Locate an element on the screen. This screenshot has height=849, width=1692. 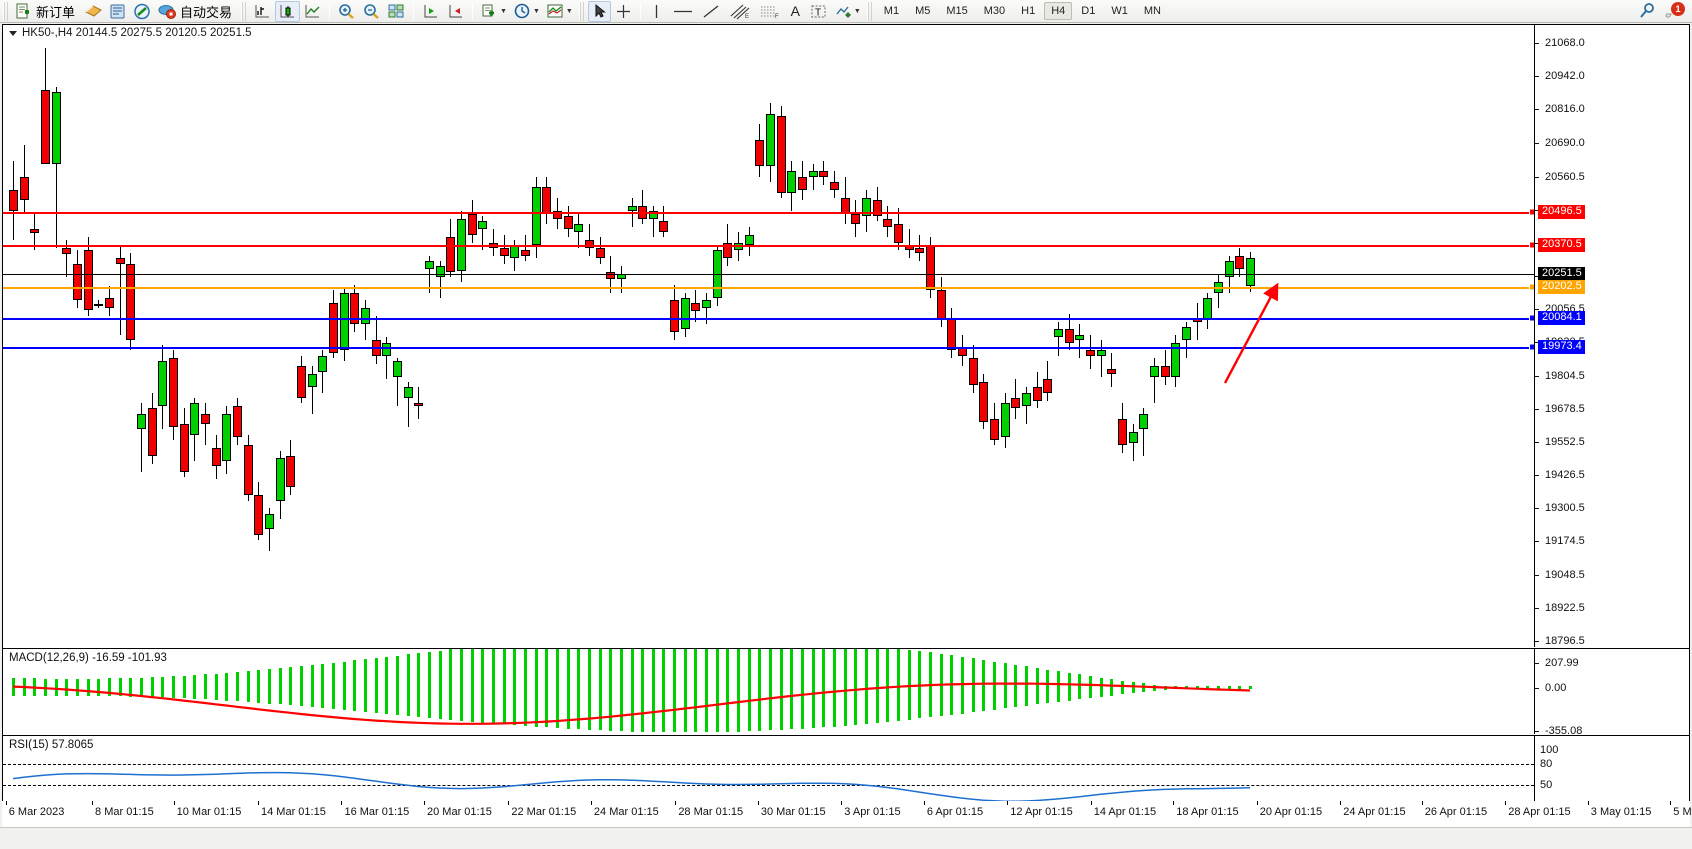
navigator-icon is located at coordinates (142, 11).